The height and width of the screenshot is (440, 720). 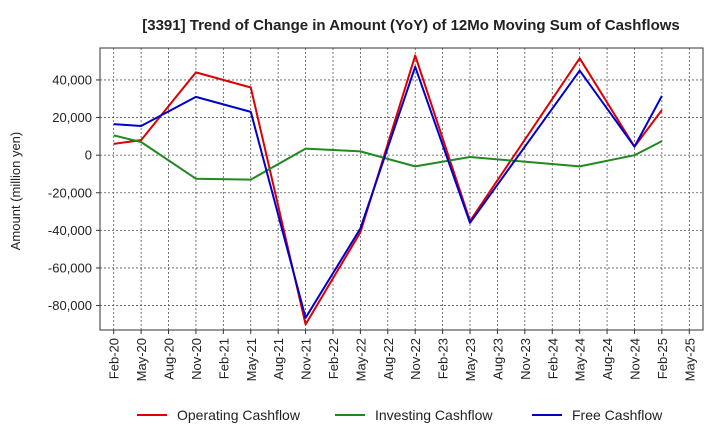 I want to click on y-tick-label: 40,000, so click(x=72, y=79).